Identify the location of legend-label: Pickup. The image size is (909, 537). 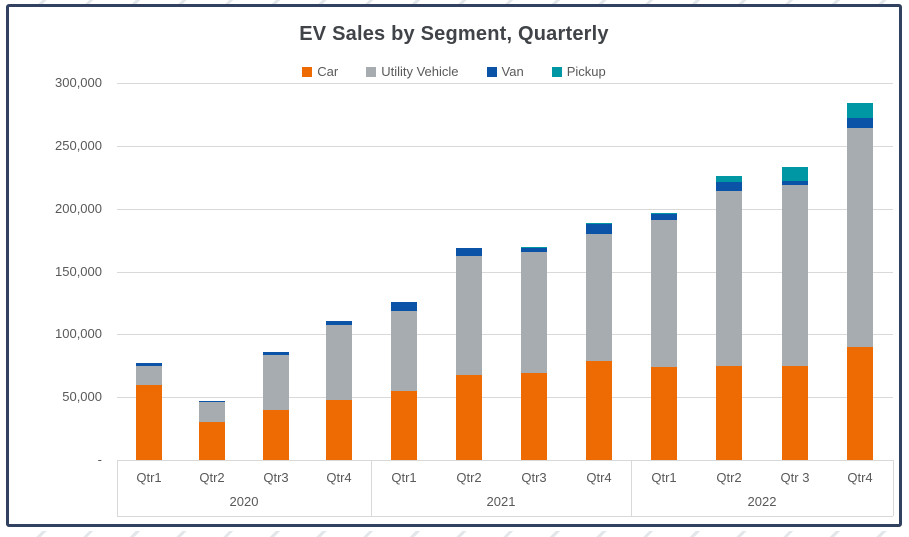
(586, 71).